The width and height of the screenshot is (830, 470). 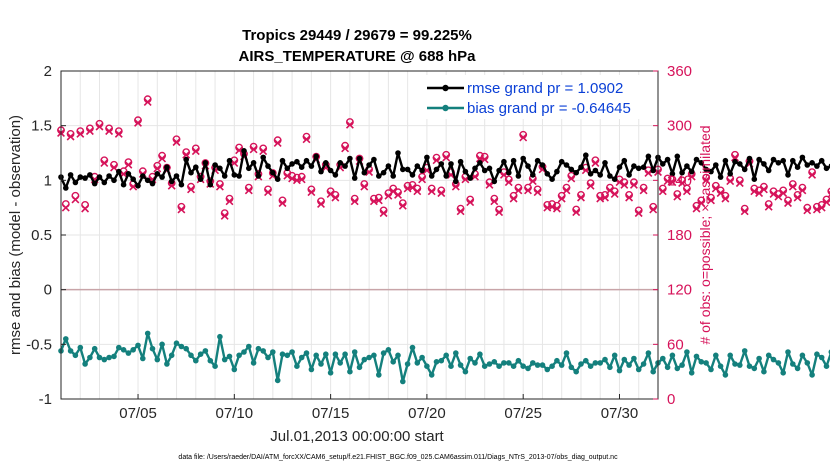 I want to click on legend-bias-label: bias grand pr = -0.64645, so click(x=549, y=108).